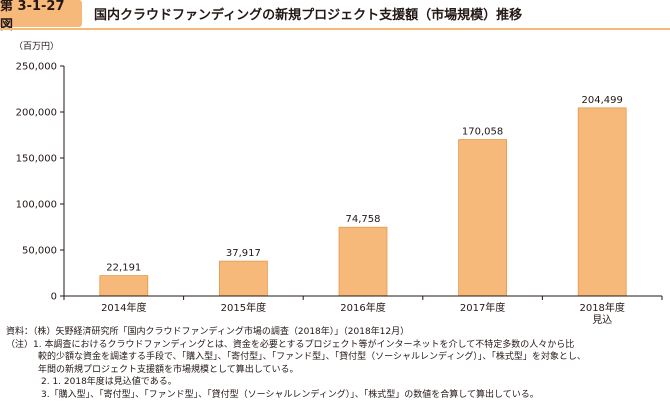  What do you see at coordinates (602, 100) in the screenshot?
I see `bar-value-label: 204,499` at bounding box center [602, 100].